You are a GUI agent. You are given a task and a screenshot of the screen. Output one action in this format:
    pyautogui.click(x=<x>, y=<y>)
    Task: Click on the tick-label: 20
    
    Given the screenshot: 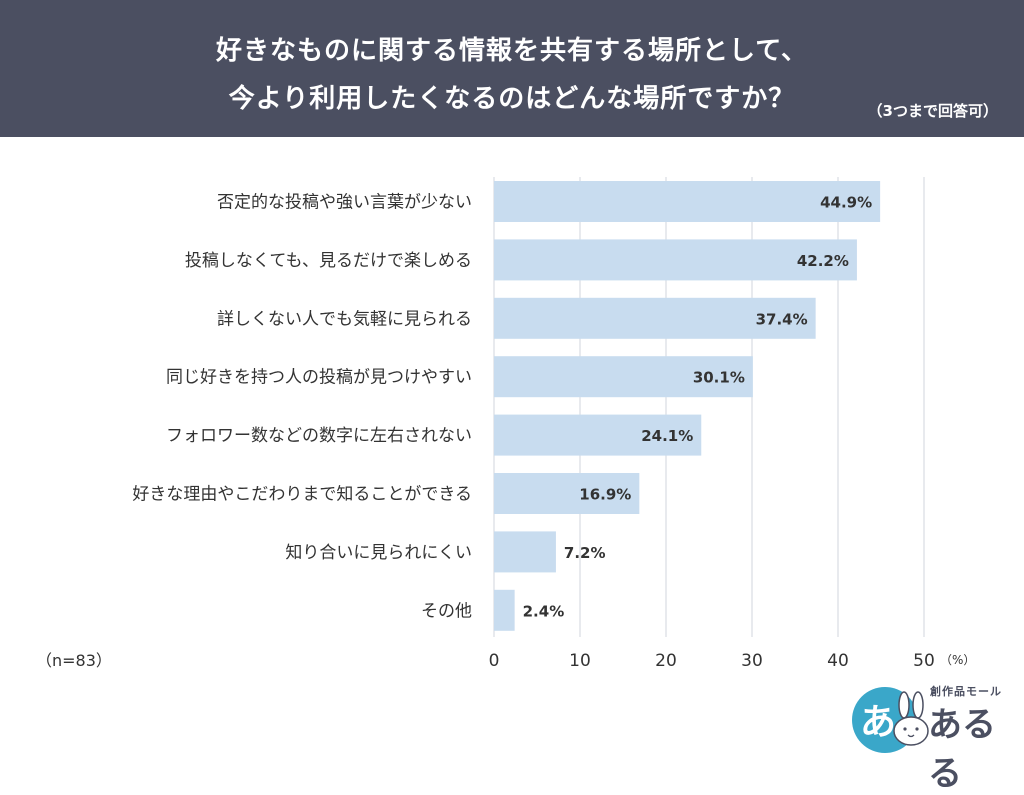 What is the action you would take?
    pyautogui.click(x=666, y=661)
    